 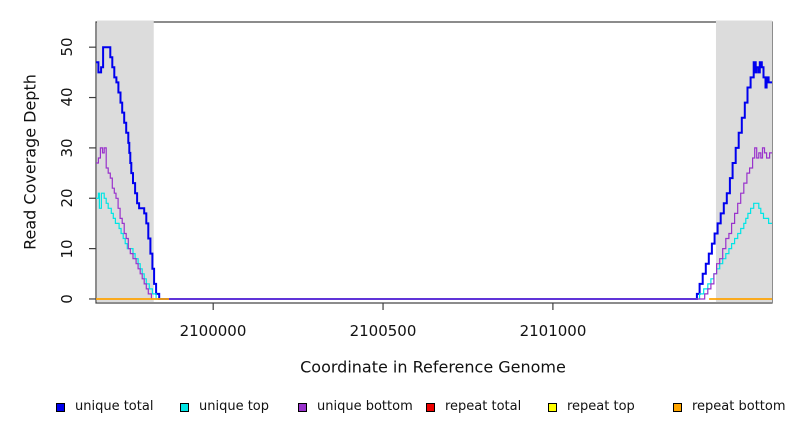 I want to click on legend-label: unique bottom, so click(x=365, y=406).